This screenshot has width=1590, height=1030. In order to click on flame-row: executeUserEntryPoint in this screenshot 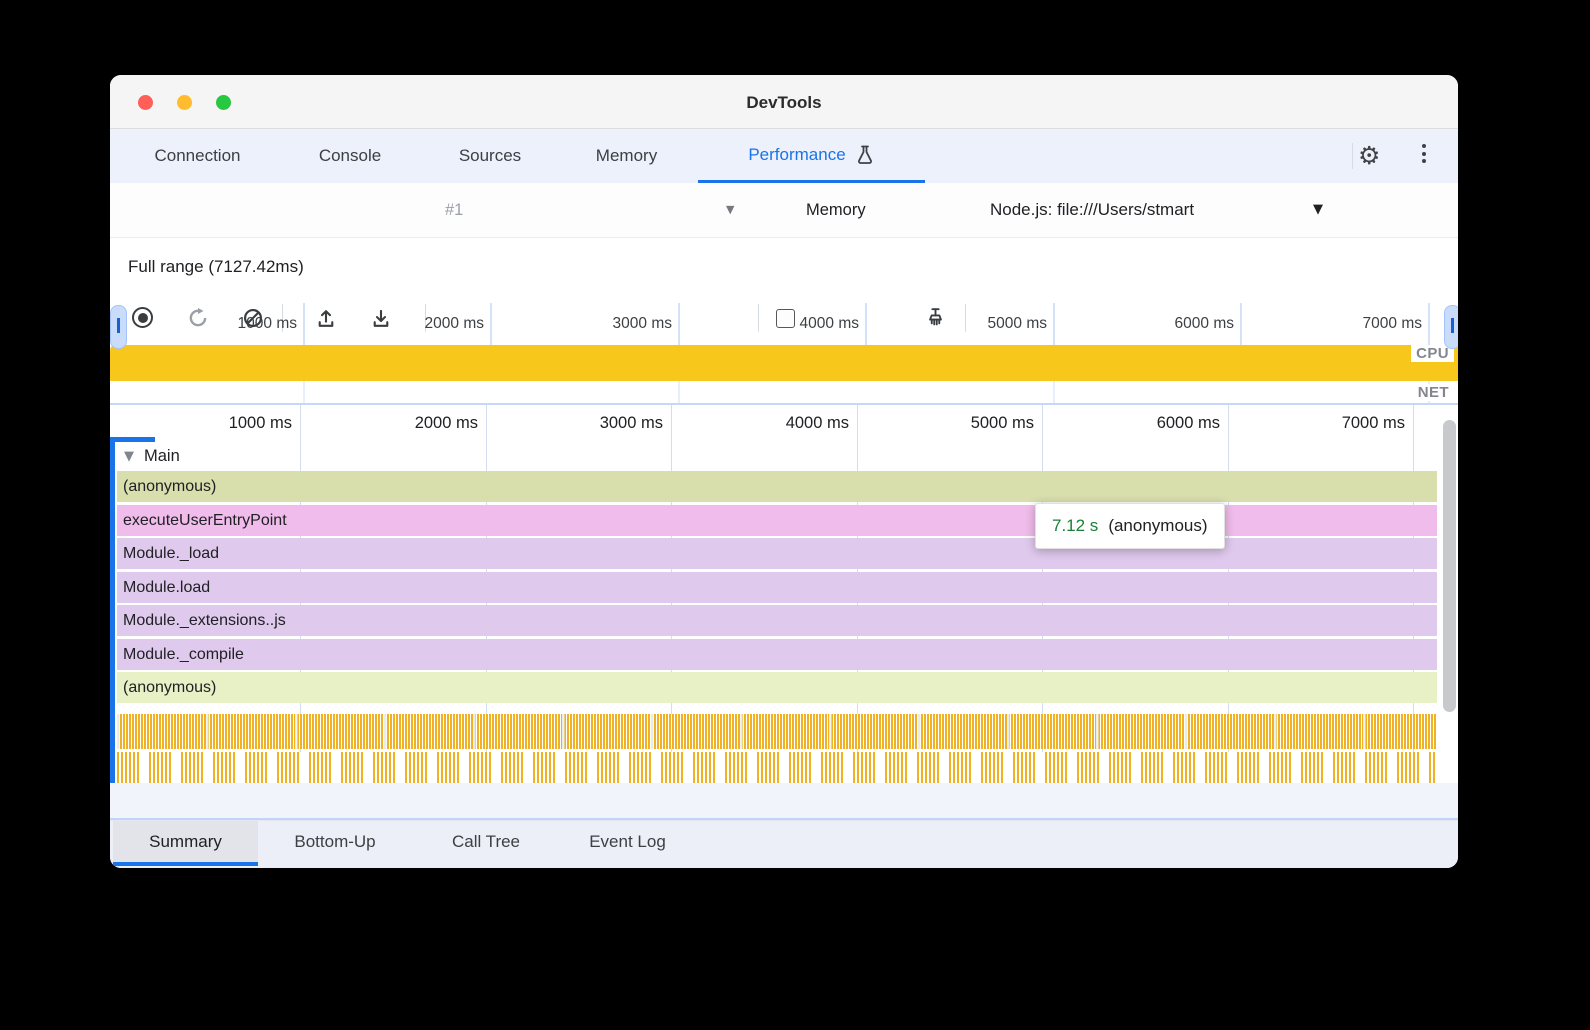, I will do `click(777, 520)`.